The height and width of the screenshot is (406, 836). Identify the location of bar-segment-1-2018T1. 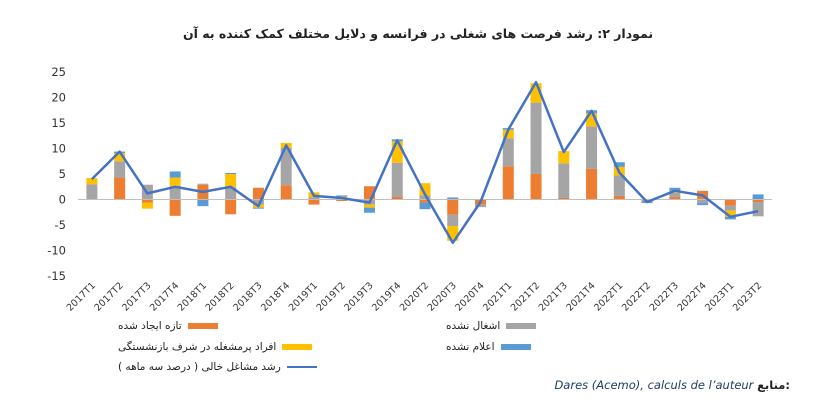
(203, 184).